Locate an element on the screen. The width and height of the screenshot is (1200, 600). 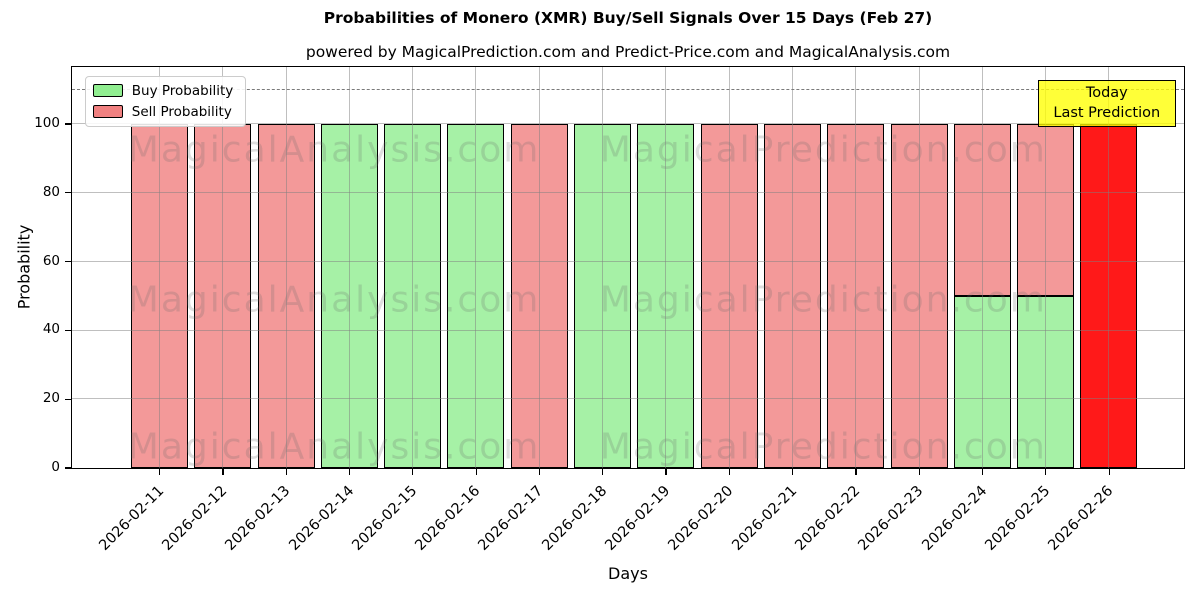
legend-label: Buy Probability is located at coordinates (182, 90).